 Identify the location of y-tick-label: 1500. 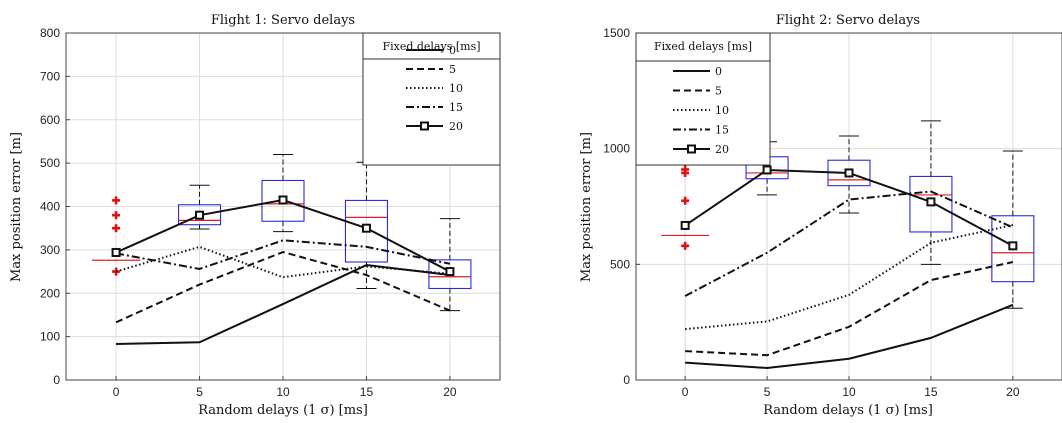
(616, 33).